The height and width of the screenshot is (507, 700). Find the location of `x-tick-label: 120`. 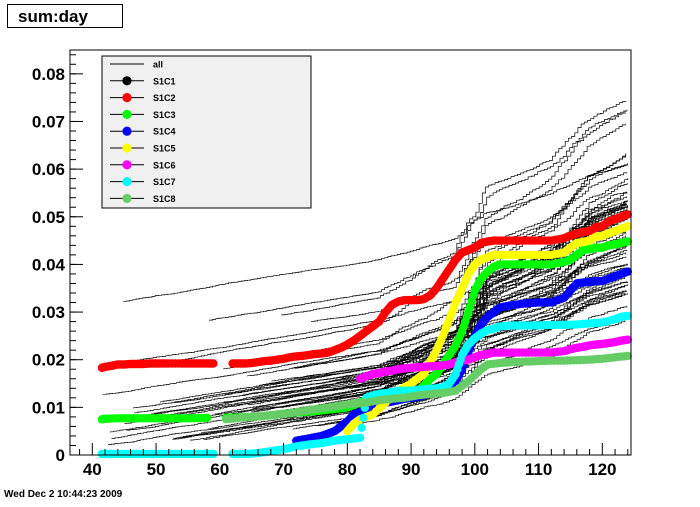

x-tick-label: 120 is located at coordinates (602, 469).